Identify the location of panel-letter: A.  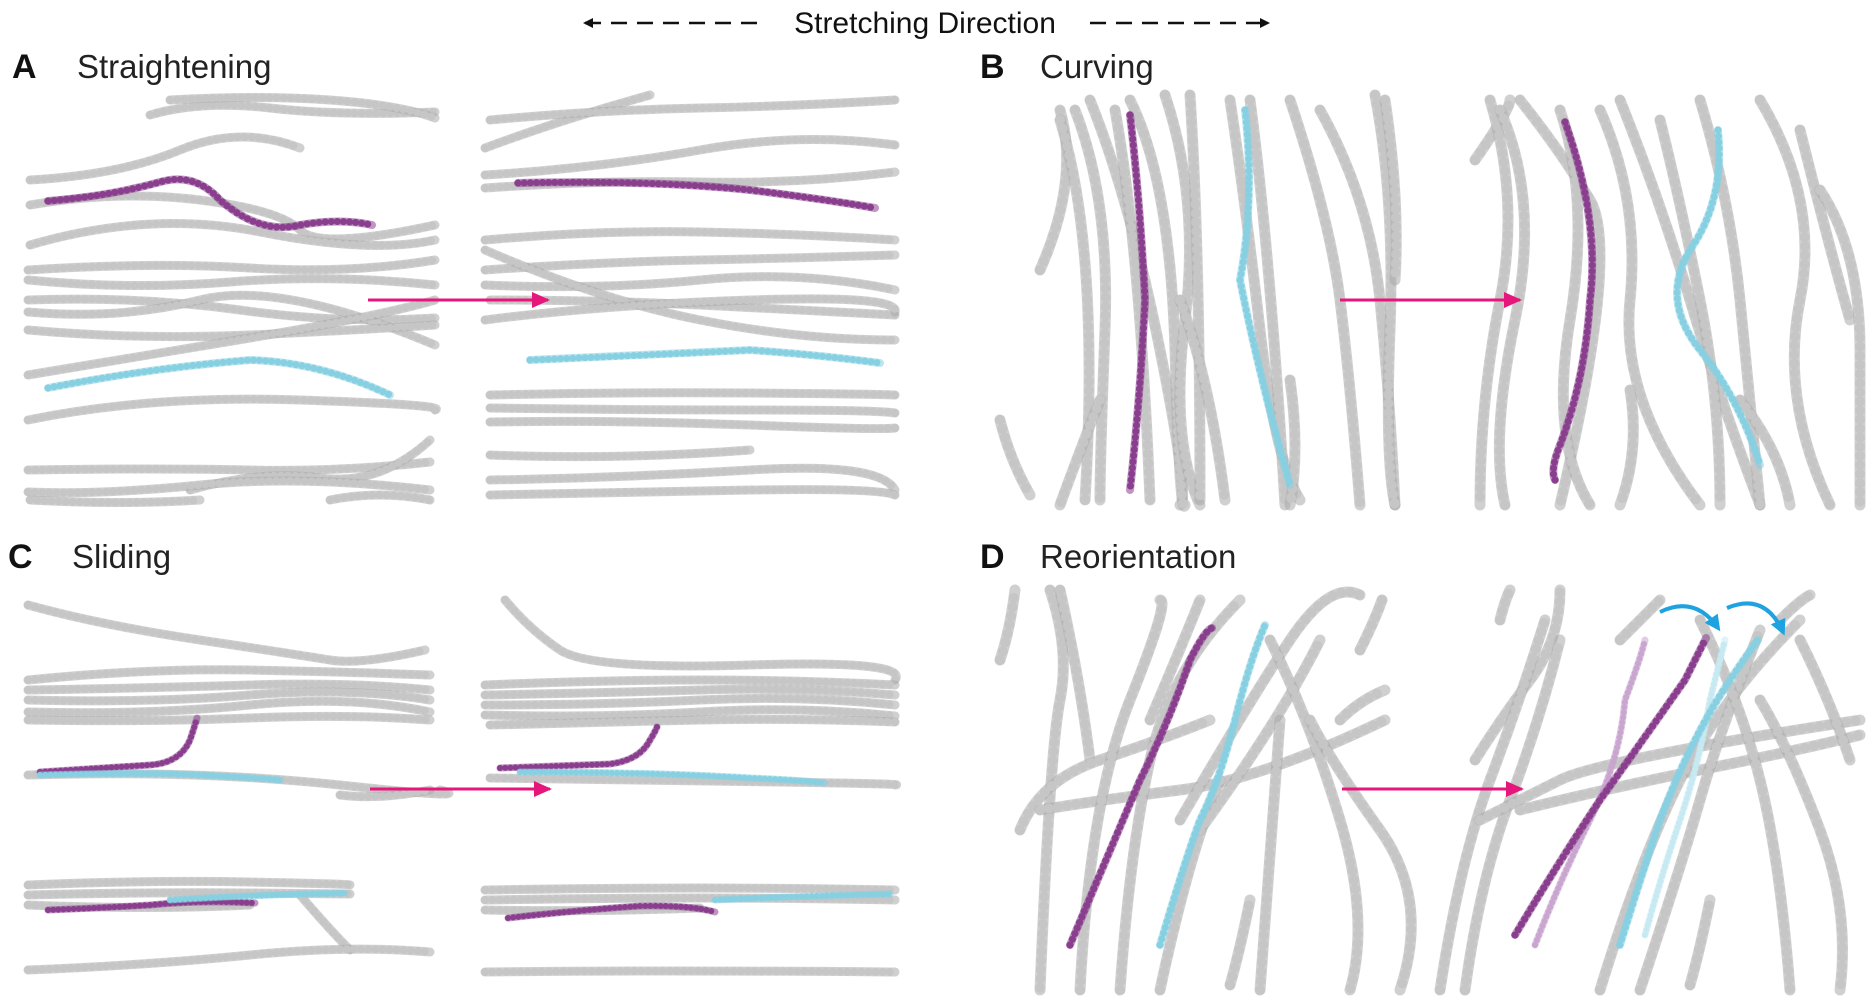
(24, 67).